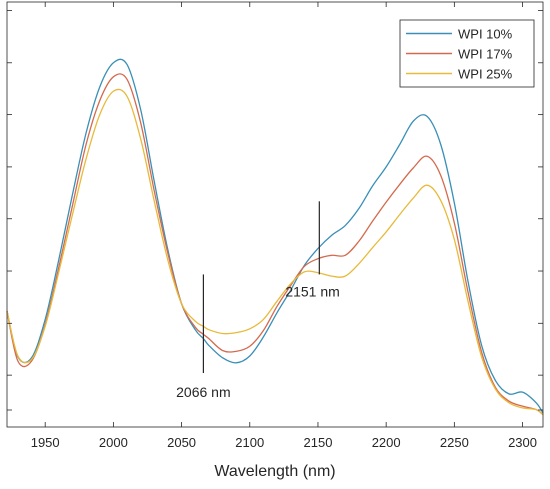 The height and width of the screenshot is (489, 550). Describe the element at coordinates (258, 300) in the screenshot. I see `annotation-layer: 2066 nm 2151 nm` at that location.